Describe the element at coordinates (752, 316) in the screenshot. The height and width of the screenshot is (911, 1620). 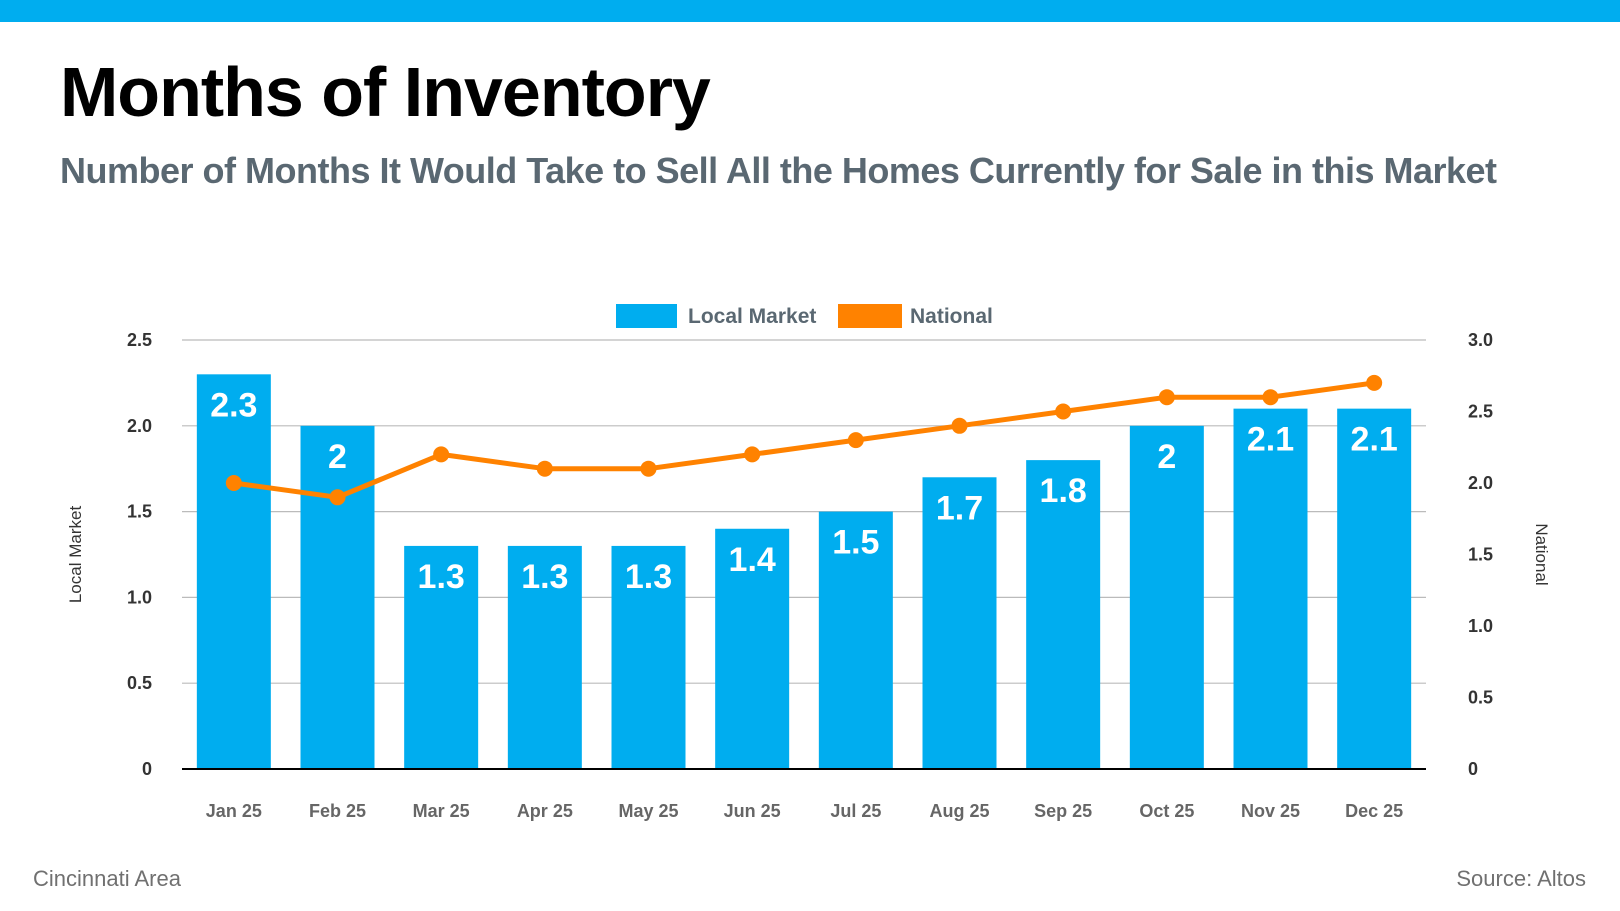
I see `legend-label-local-market: Local Market` at that location.